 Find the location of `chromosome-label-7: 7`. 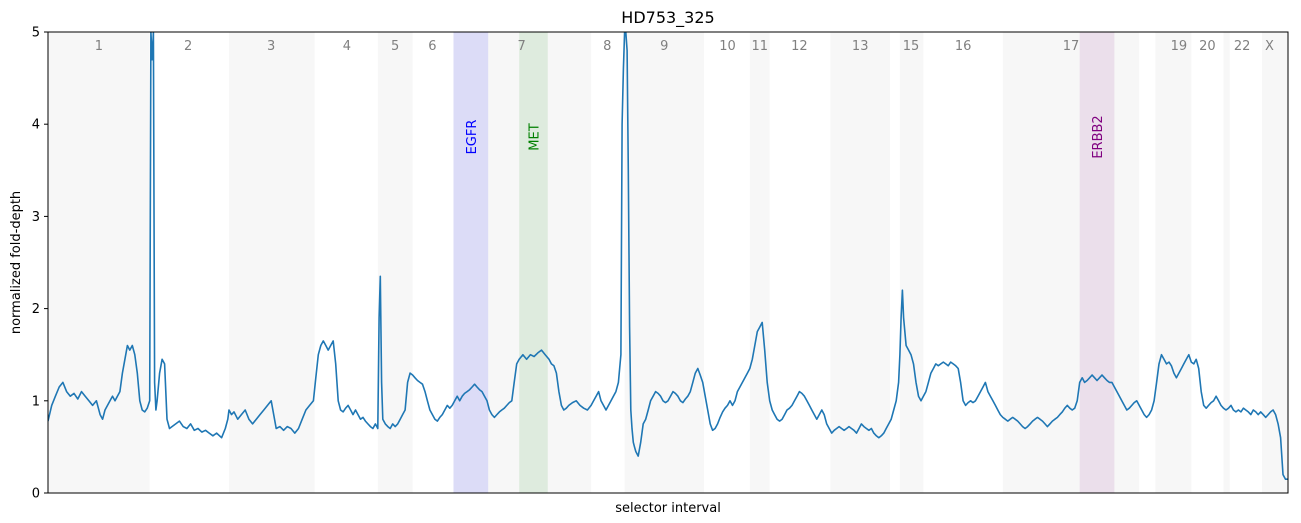

chromosome-label-7: 7 is located at coordinates (522, 46).